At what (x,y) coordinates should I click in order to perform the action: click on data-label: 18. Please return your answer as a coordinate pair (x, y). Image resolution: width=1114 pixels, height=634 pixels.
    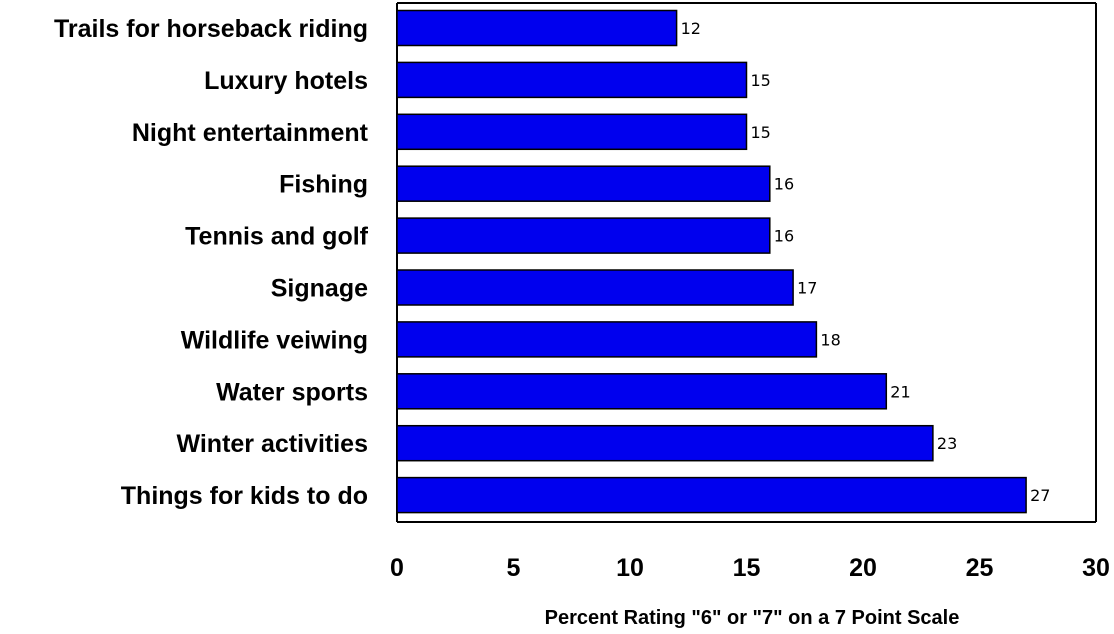
    Looking at the image, I should click on (830, 339).